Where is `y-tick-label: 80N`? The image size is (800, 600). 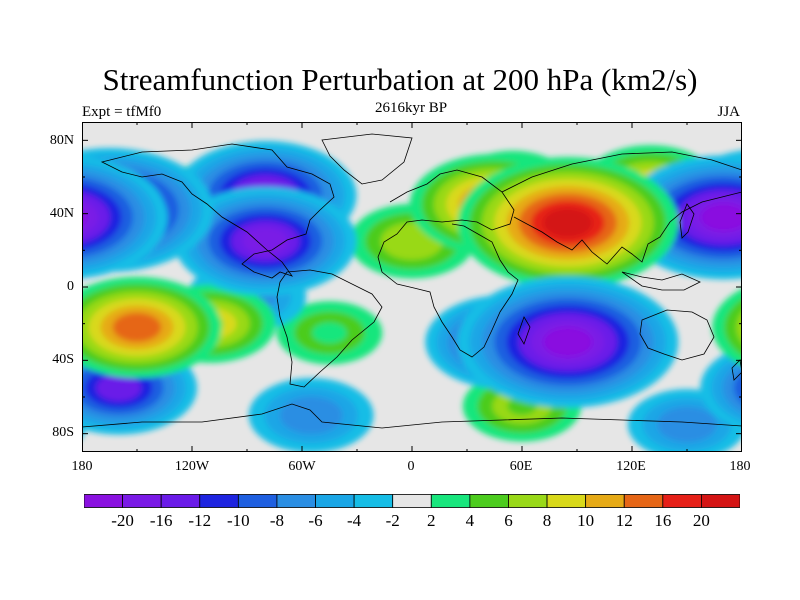 y-tick-label: 80N is located at coordinates (61, 140).